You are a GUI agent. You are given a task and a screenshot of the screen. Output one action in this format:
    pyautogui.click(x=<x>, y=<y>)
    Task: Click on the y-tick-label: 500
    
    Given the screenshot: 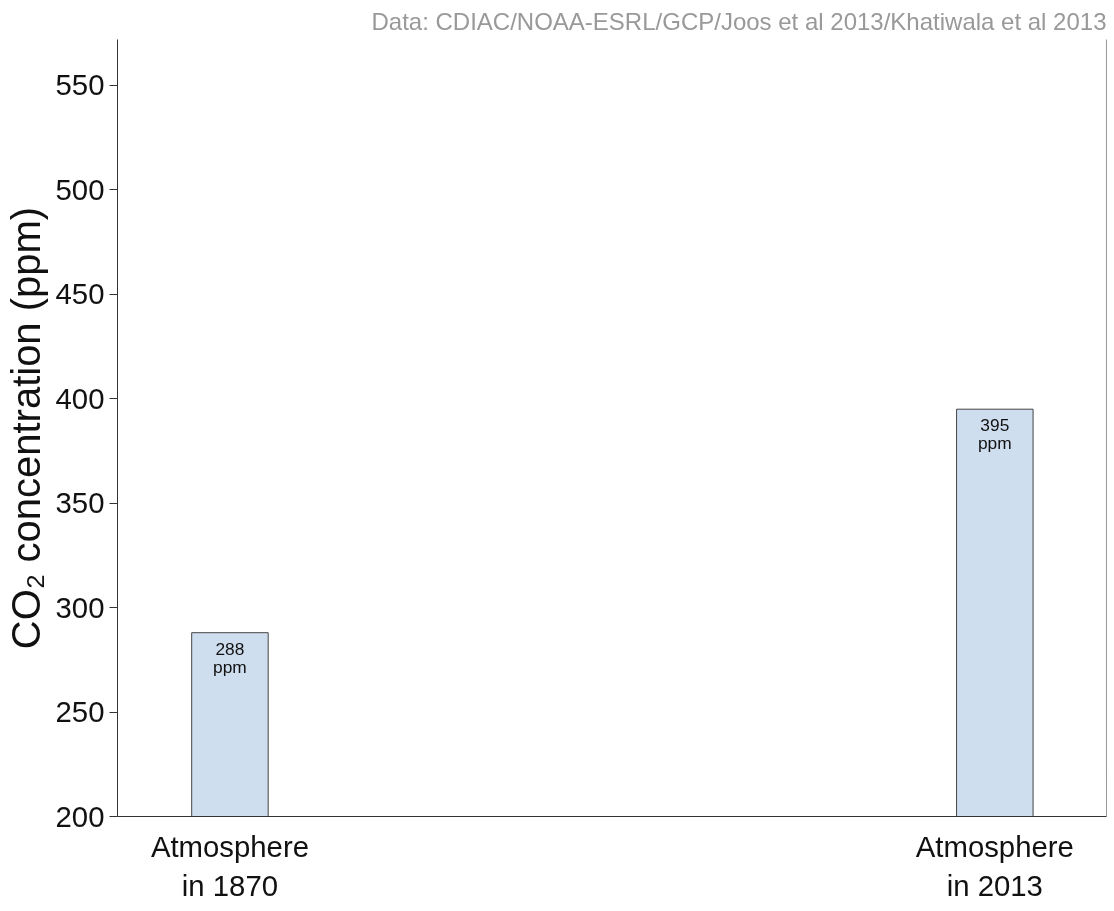 What is the action you would take?
    pyautogui.click(x=80, y=189)
    